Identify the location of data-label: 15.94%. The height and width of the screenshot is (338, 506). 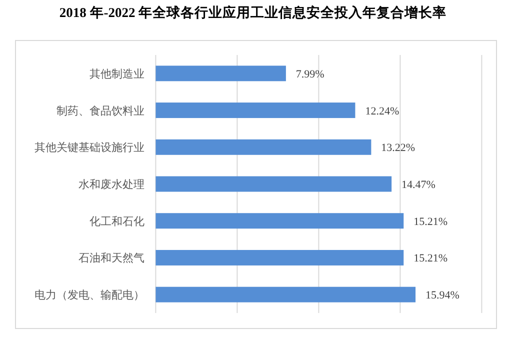
(443, 296).